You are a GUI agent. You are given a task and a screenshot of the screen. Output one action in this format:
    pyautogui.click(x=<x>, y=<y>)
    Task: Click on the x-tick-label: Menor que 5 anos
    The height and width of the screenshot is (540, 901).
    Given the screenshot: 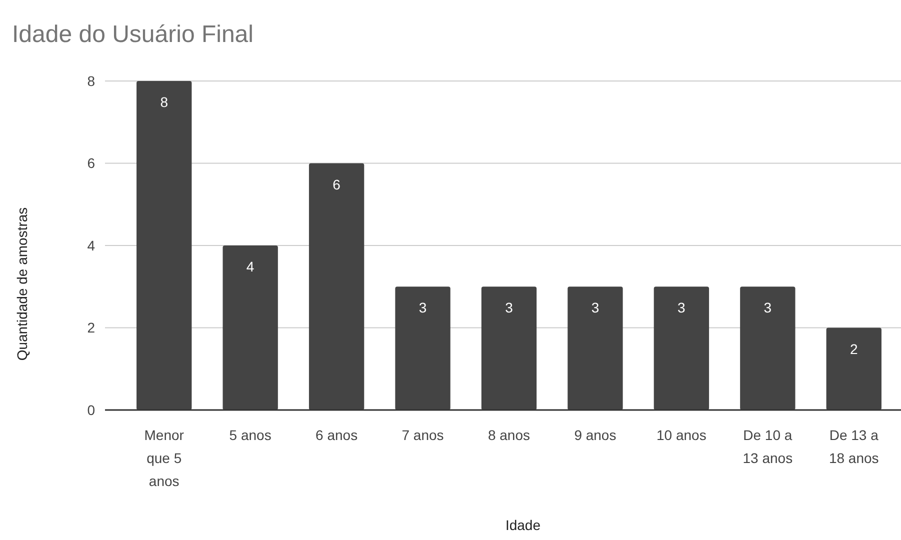 What is the action you would take?
    pyautogui.click(x=164, y=458)
    